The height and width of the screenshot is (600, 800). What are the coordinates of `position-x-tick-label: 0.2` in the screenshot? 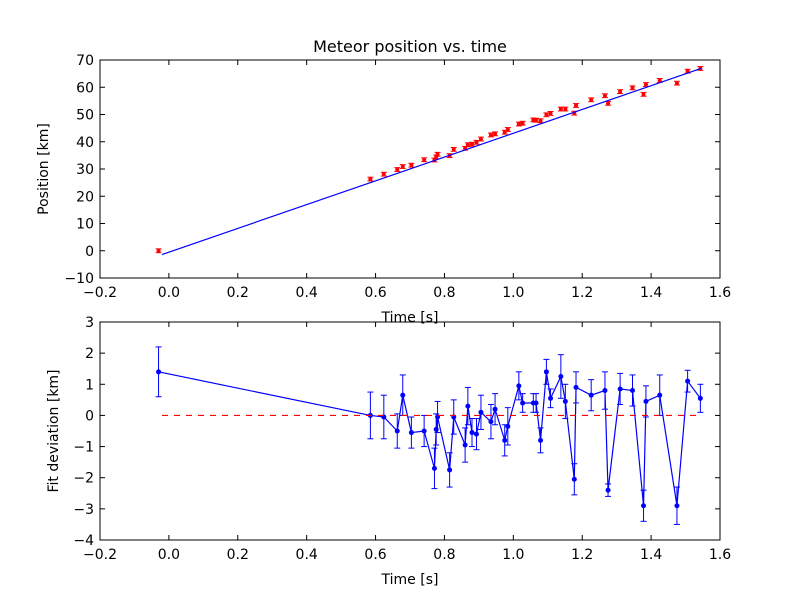 It's located at (238, 293).